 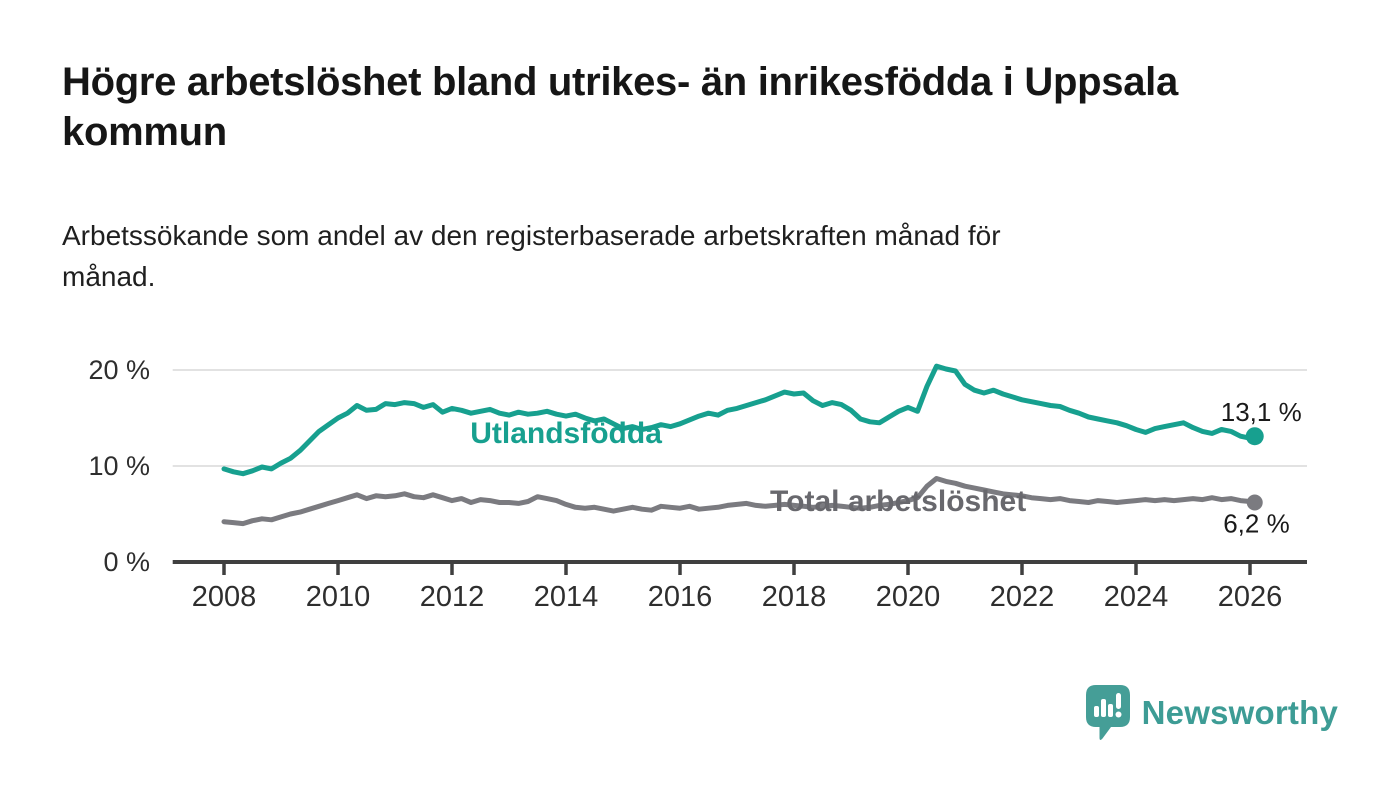 I want to click on brand-footer: Newsworthy, so click(x=1211, y=713).